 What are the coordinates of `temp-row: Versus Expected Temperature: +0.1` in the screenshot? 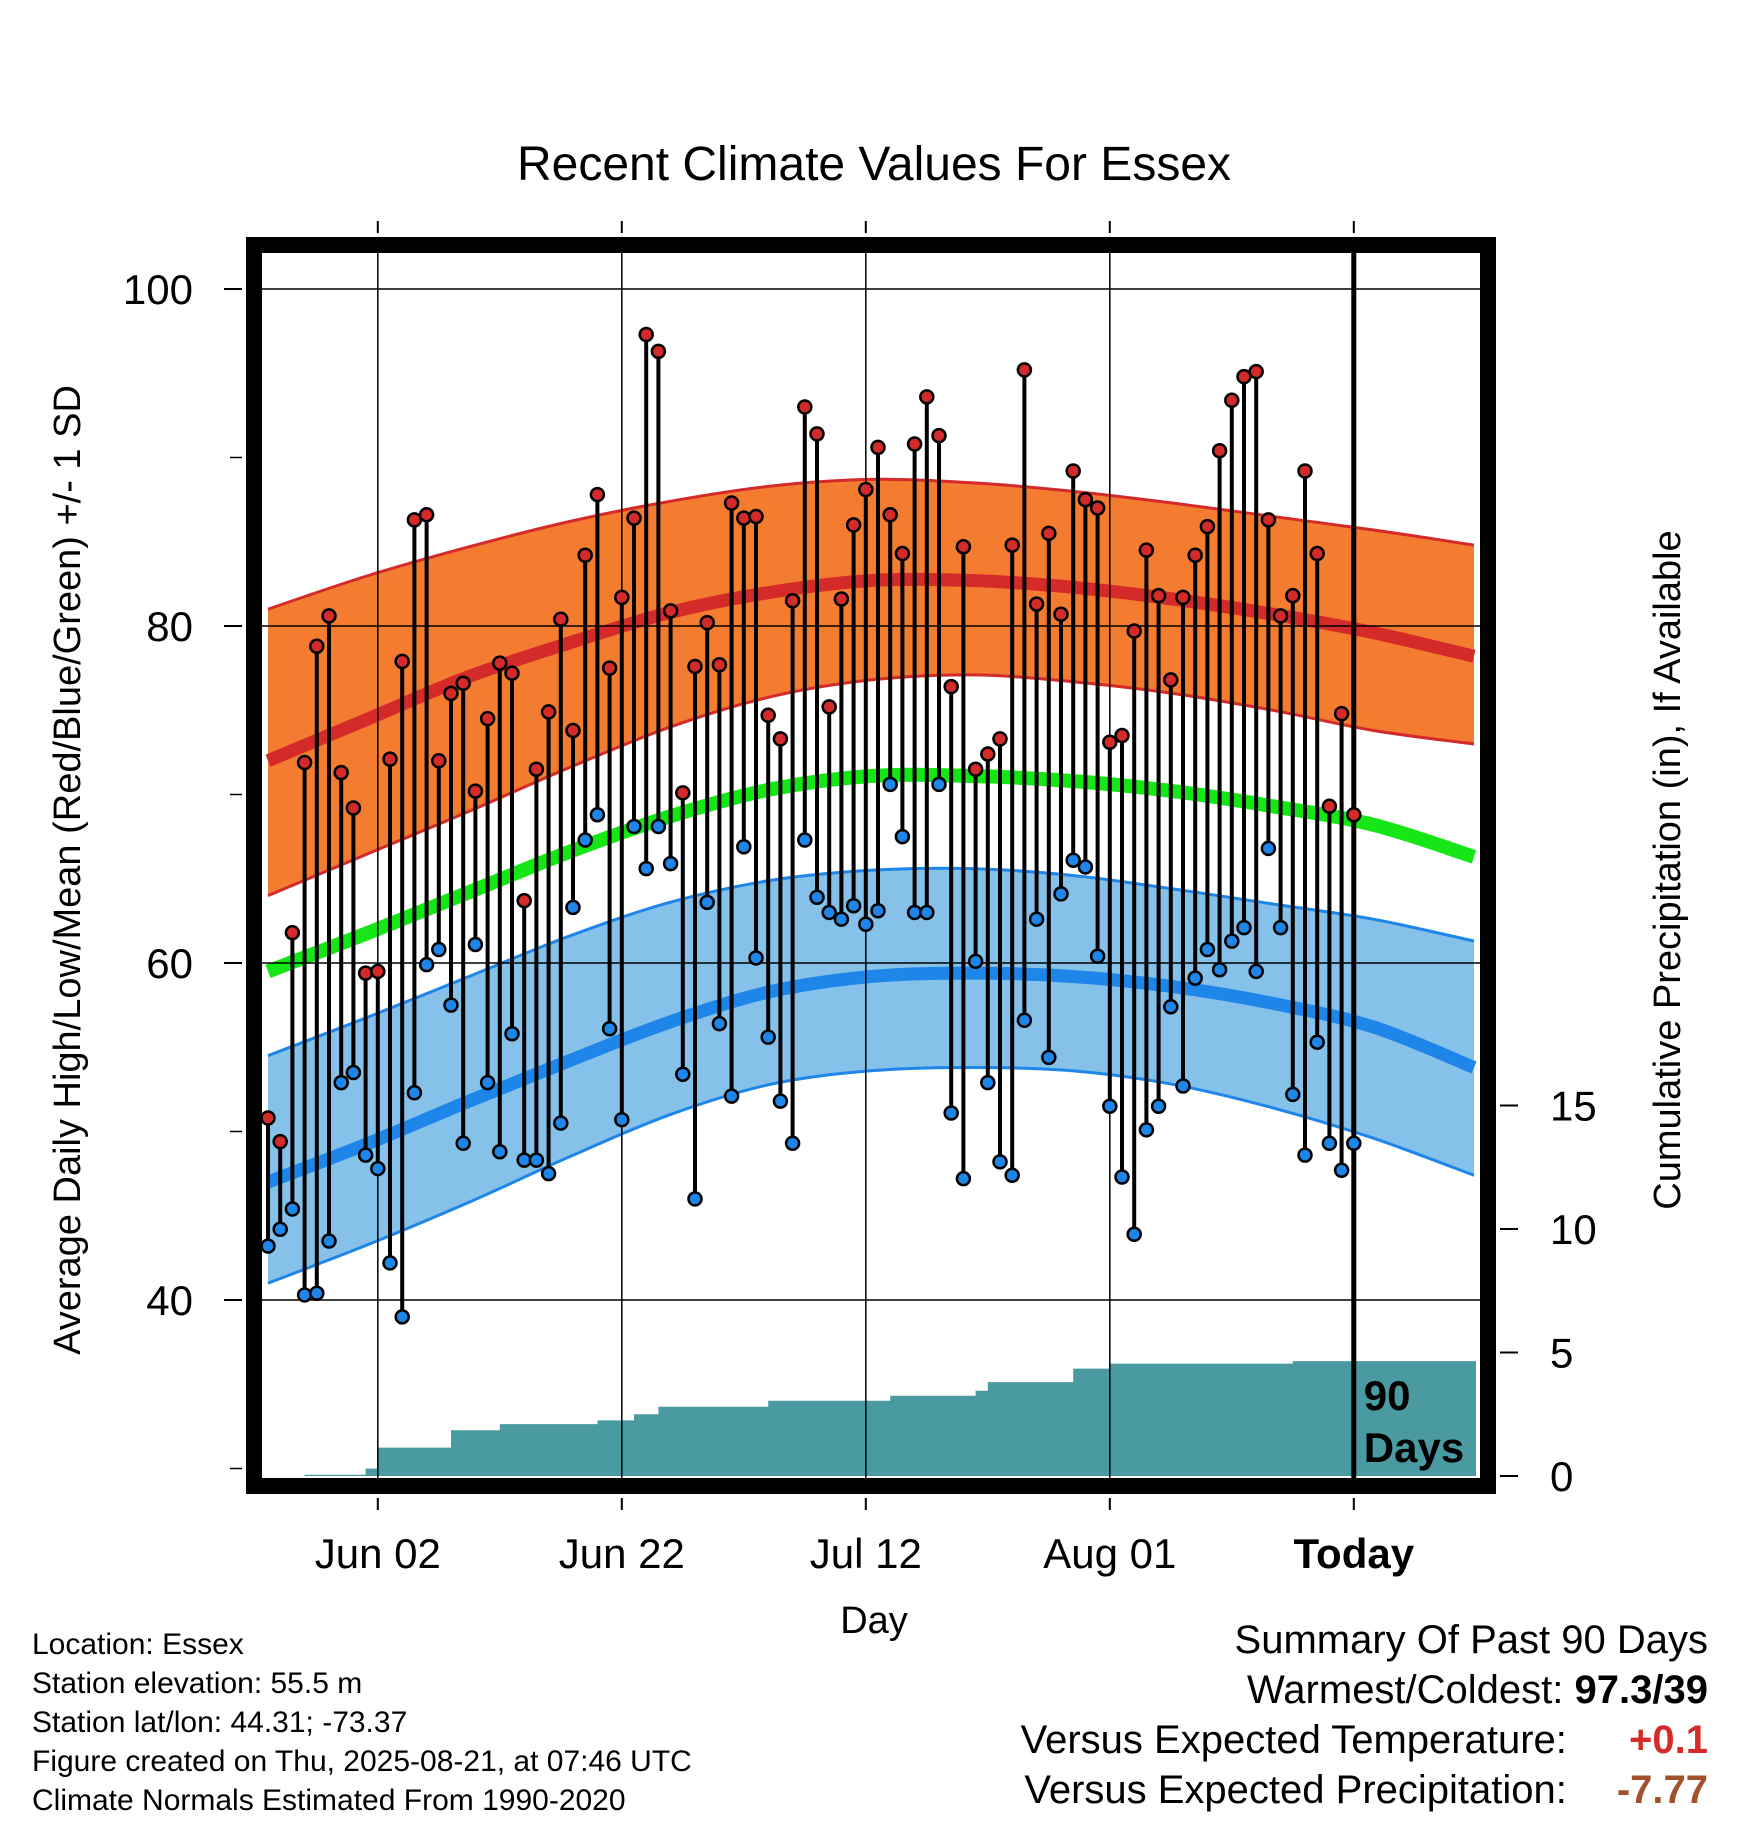 It's located at (1364, 1740).